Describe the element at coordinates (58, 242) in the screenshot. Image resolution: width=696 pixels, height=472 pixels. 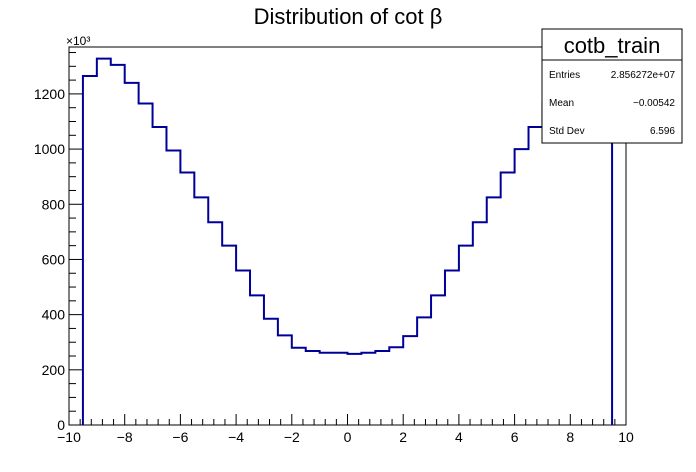
I see `y-axis: 0 200 400 600 800 1000 1200` at that location.